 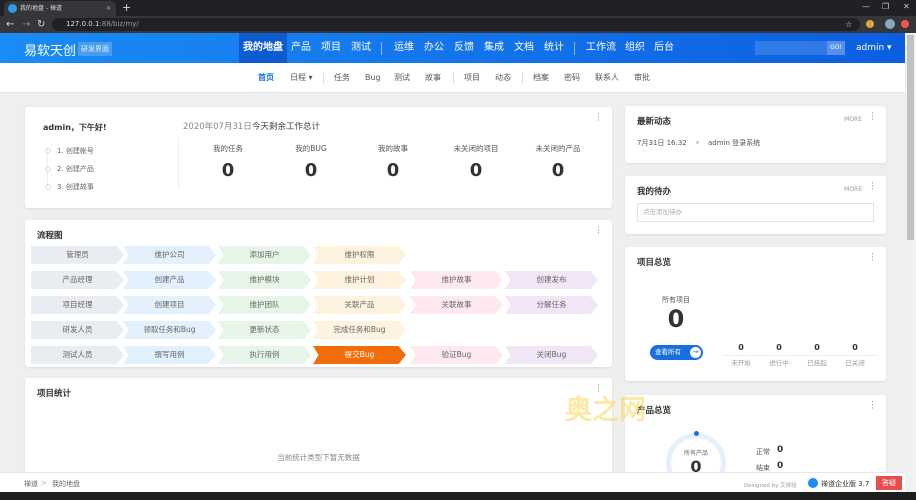 I want to click on flow-step: 维护计划, so click(x=359, y=280).